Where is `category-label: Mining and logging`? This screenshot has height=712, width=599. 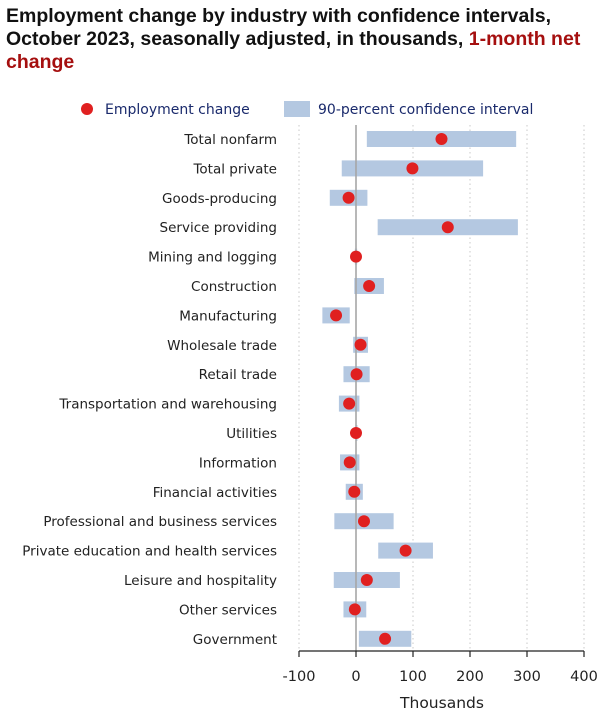
category-label: Mining and logging is located at coordinates (212, 258).